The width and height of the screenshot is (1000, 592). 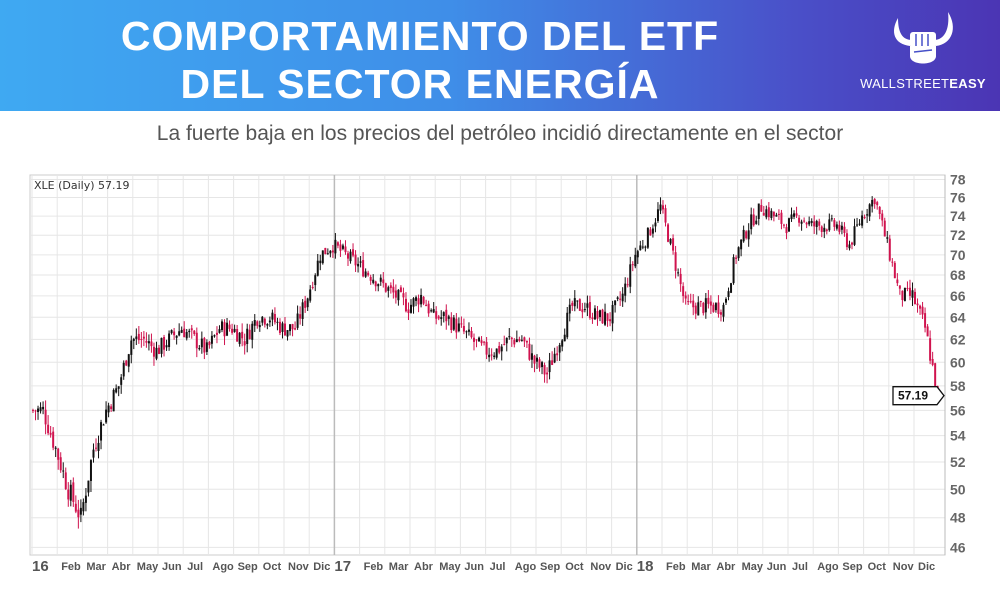 I want to click on last-price-box, so click(x=918, y=396).